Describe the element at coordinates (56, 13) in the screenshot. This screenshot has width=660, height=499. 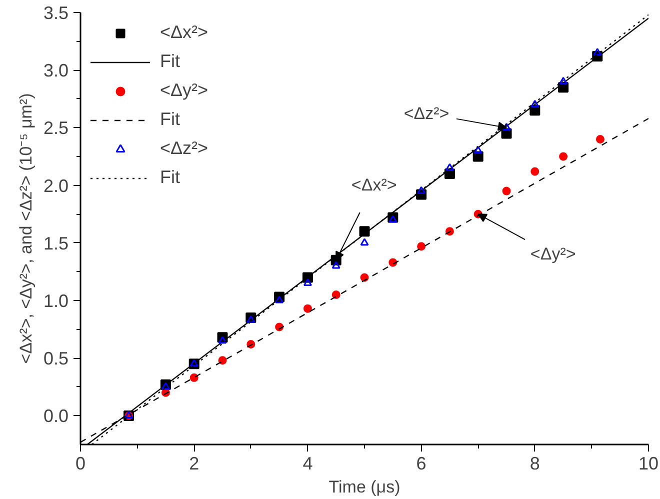
I see `y-tick-label: 3.5` at that location.